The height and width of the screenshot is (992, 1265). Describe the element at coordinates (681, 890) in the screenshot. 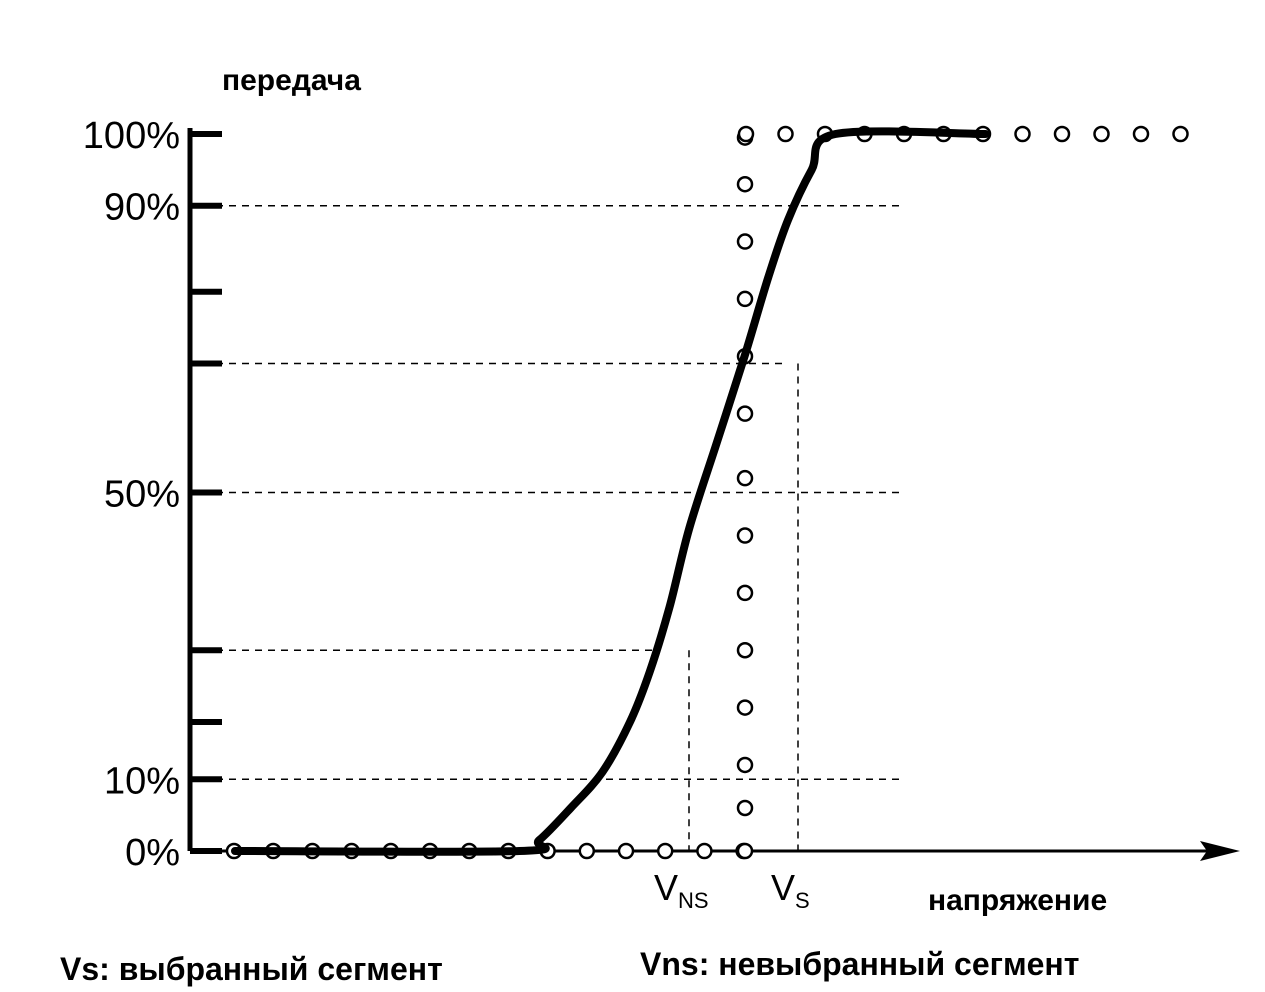

I see `marker-label-0: VNS` at that location.